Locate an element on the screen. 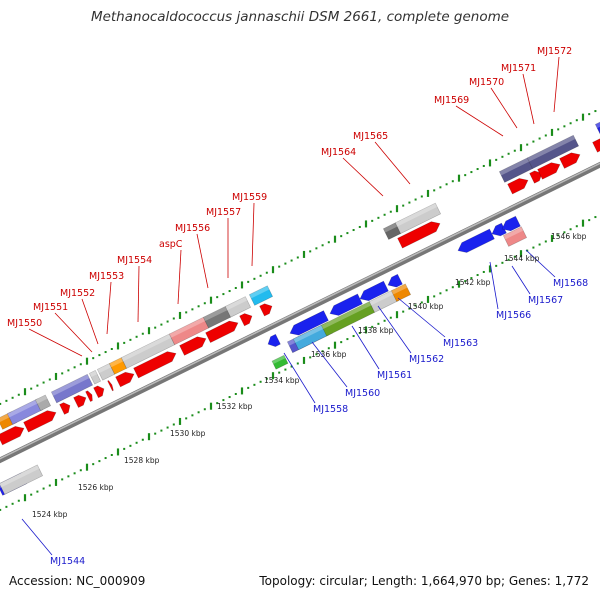 Image resolution: width=600 pixels, height=600 pixels. forward-gene-label: MJ1569 is located at coordinates (451, 100).